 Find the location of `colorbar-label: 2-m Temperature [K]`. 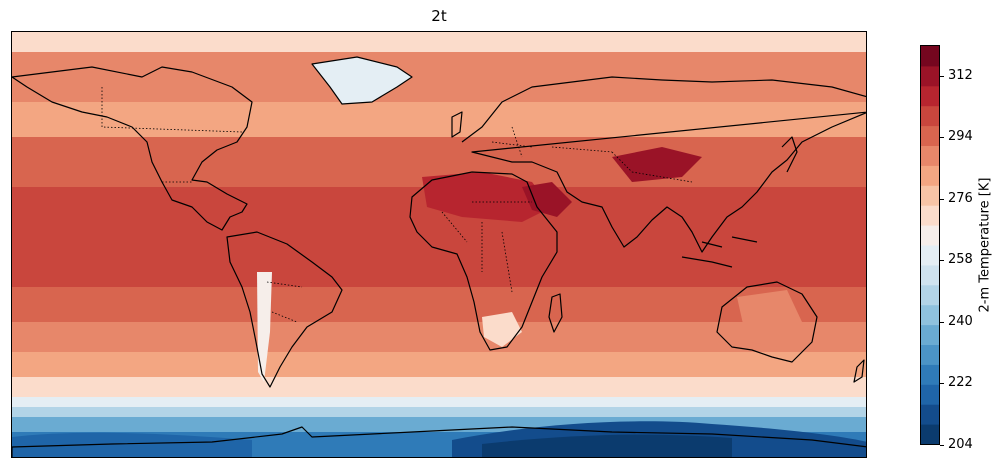

colorbar-label: 2-m Temperature [K] is located at coordinates (985, 245).